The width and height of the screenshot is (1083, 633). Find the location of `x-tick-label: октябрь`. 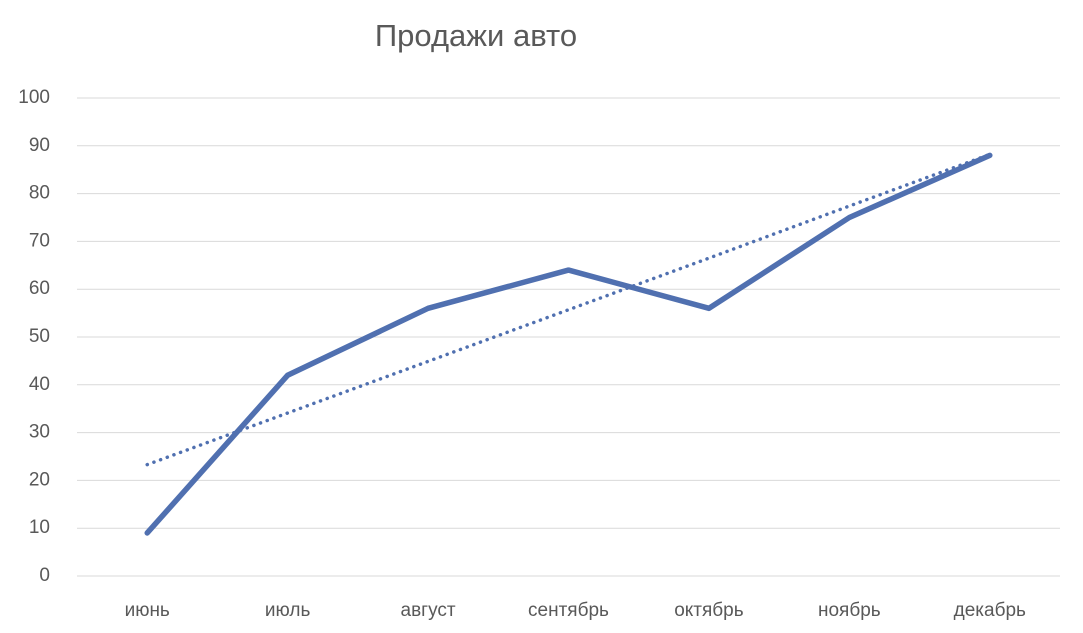

x-tick-label: октябрь is located at coordinates (709, 610).